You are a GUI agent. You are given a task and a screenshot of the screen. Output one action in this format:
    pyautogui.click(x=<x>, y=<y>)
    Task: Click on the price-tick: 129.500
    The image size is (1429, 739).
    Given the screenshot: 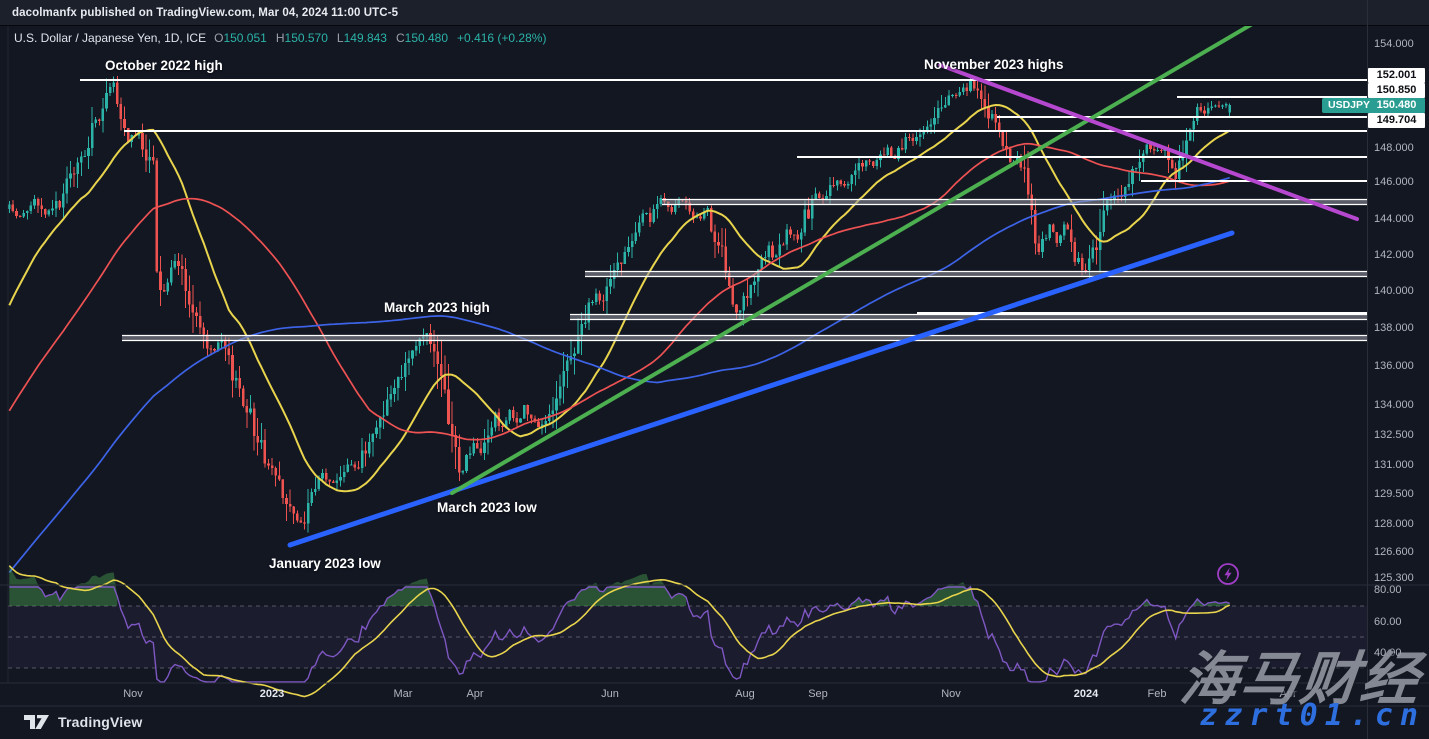 What is the action you would take?
    pyautogui.click(x=1394, y=494)
    